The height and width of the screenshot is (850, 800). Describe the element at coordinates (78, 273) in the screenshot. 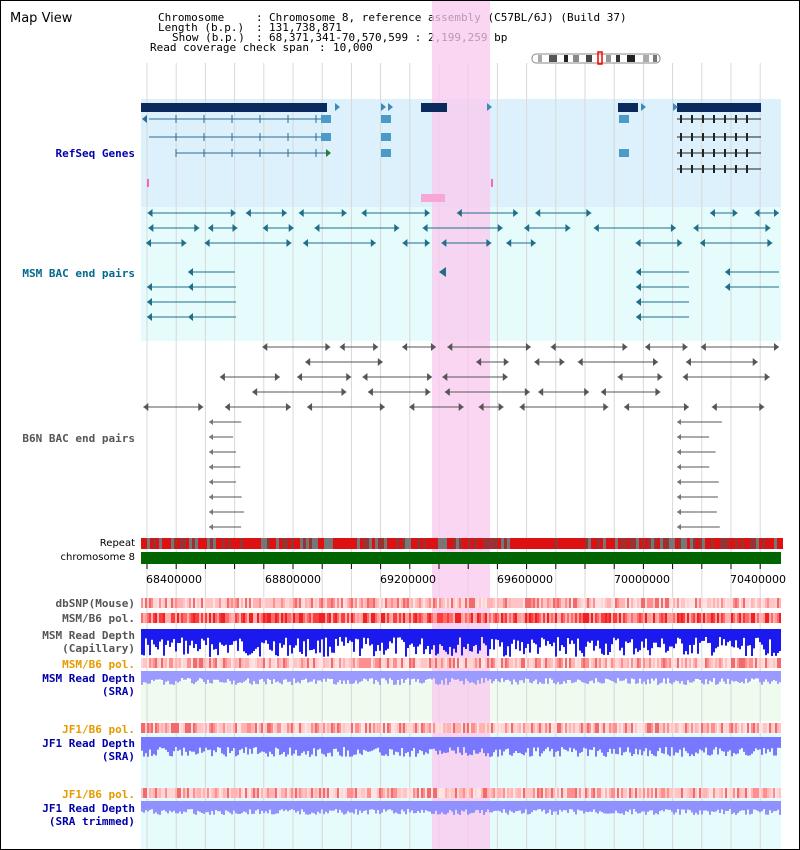

I see `track-label-msm-bac: MSM BAC end pairs` at that location.